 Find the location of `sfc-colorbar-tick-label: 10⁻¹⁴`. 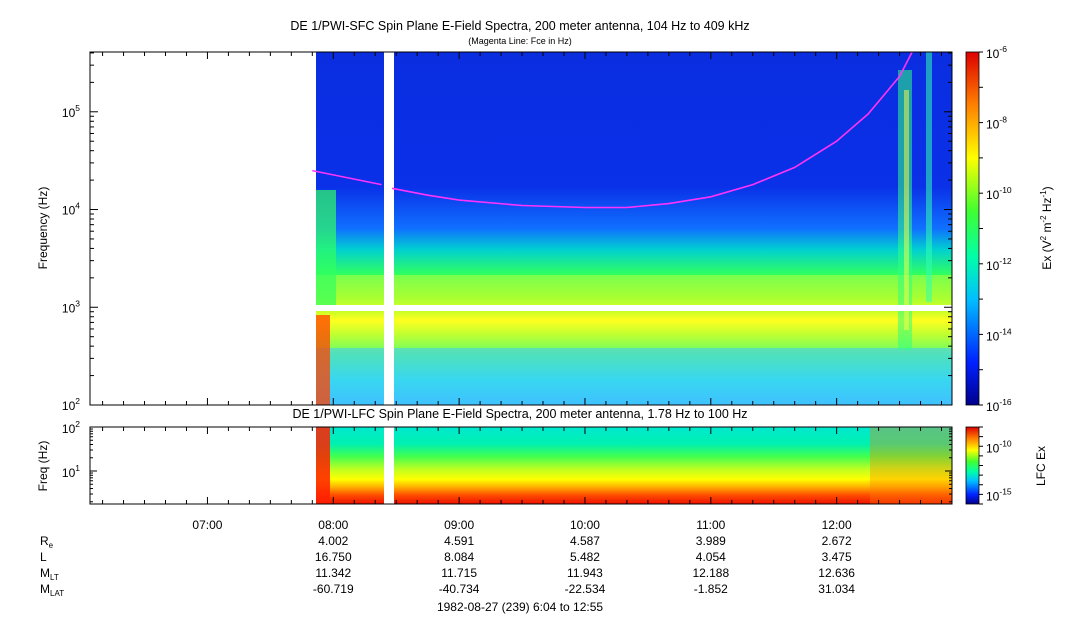

sfc-colorbar-tick-label: 10⁻¹⁴ is located at coordinates (999, 334).